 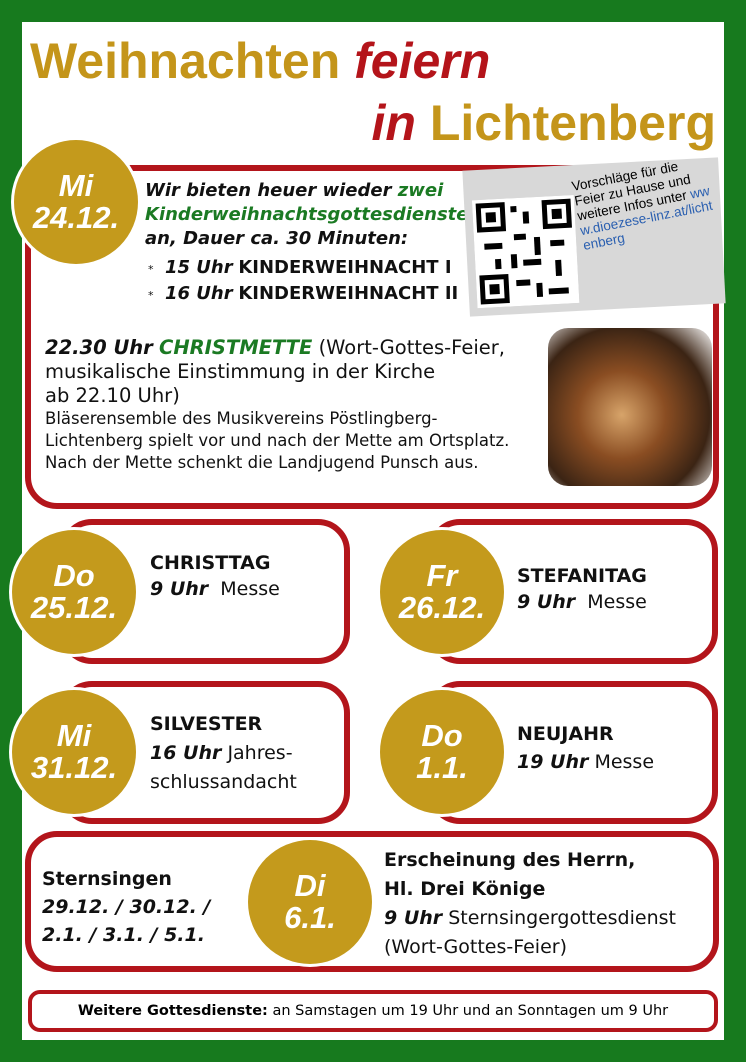 I want to click on event-name: CHRISTTAG, so click(x=210, y=563).